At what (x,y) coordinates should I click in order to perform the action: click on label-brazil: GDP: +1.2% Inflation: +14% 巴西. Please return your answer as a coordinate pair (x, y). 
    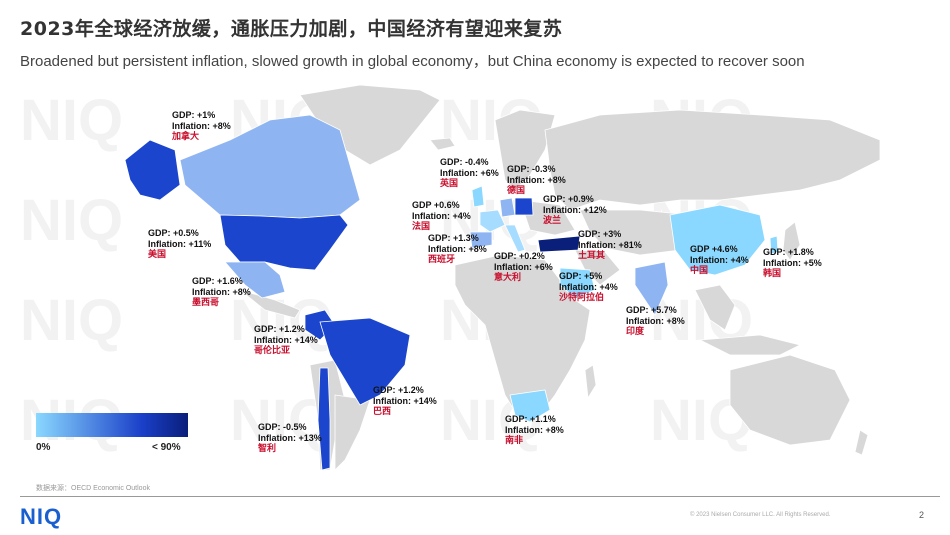
    Looking at the image, I should click on (405, 401).